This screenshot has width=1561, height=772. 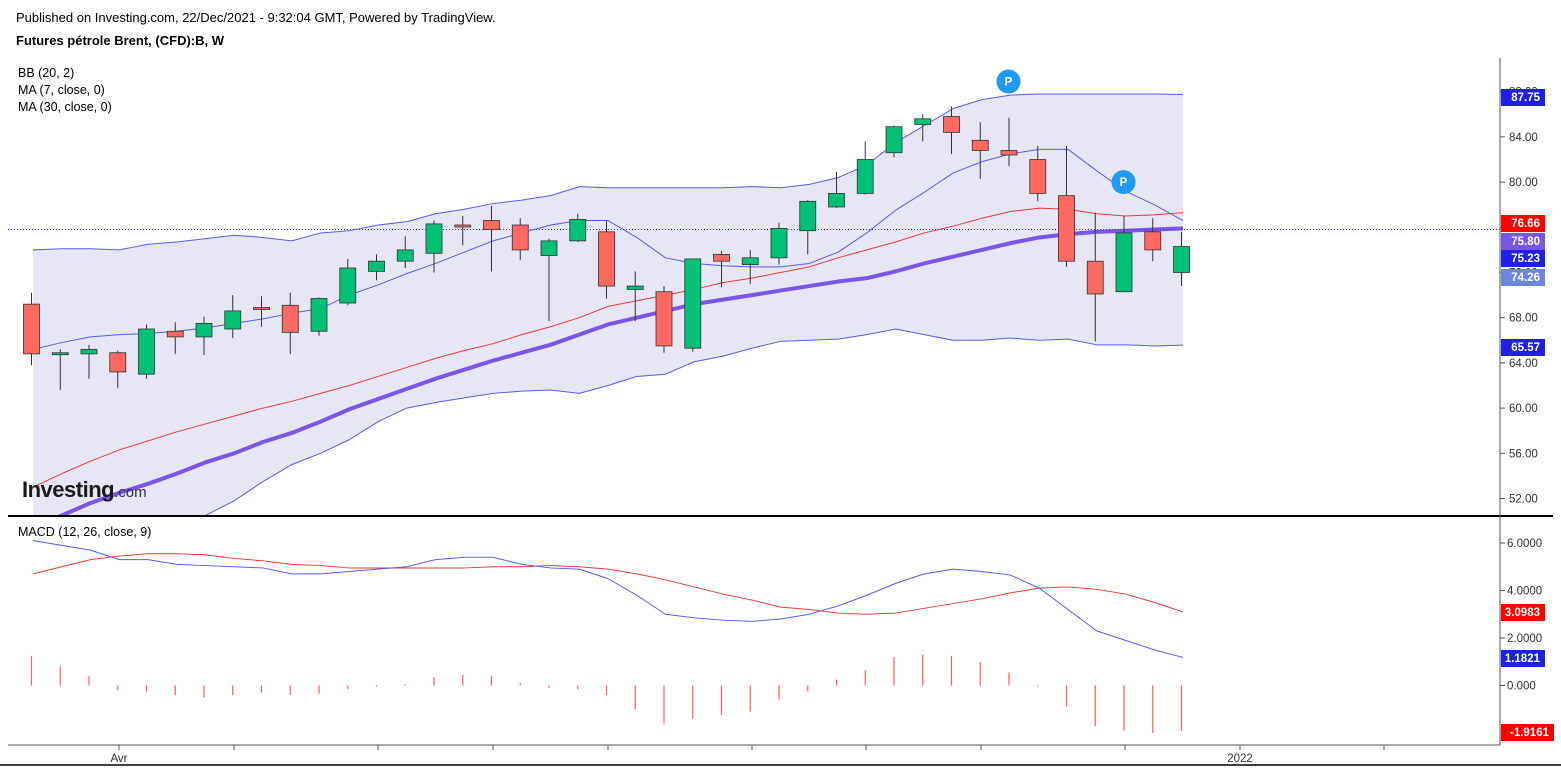 I want to click on legend-ma30: MA (30, close, 0), so click(x=65, y=107).